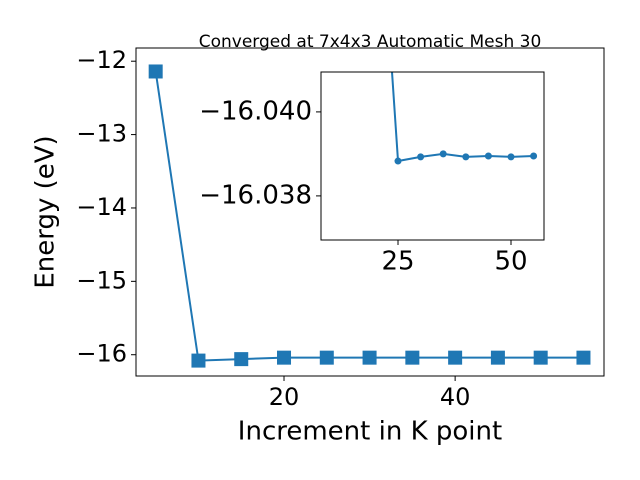 The width and height of the screenshot is (640, 480). I want to click on x-tick-label: 40, so click(455, 397).